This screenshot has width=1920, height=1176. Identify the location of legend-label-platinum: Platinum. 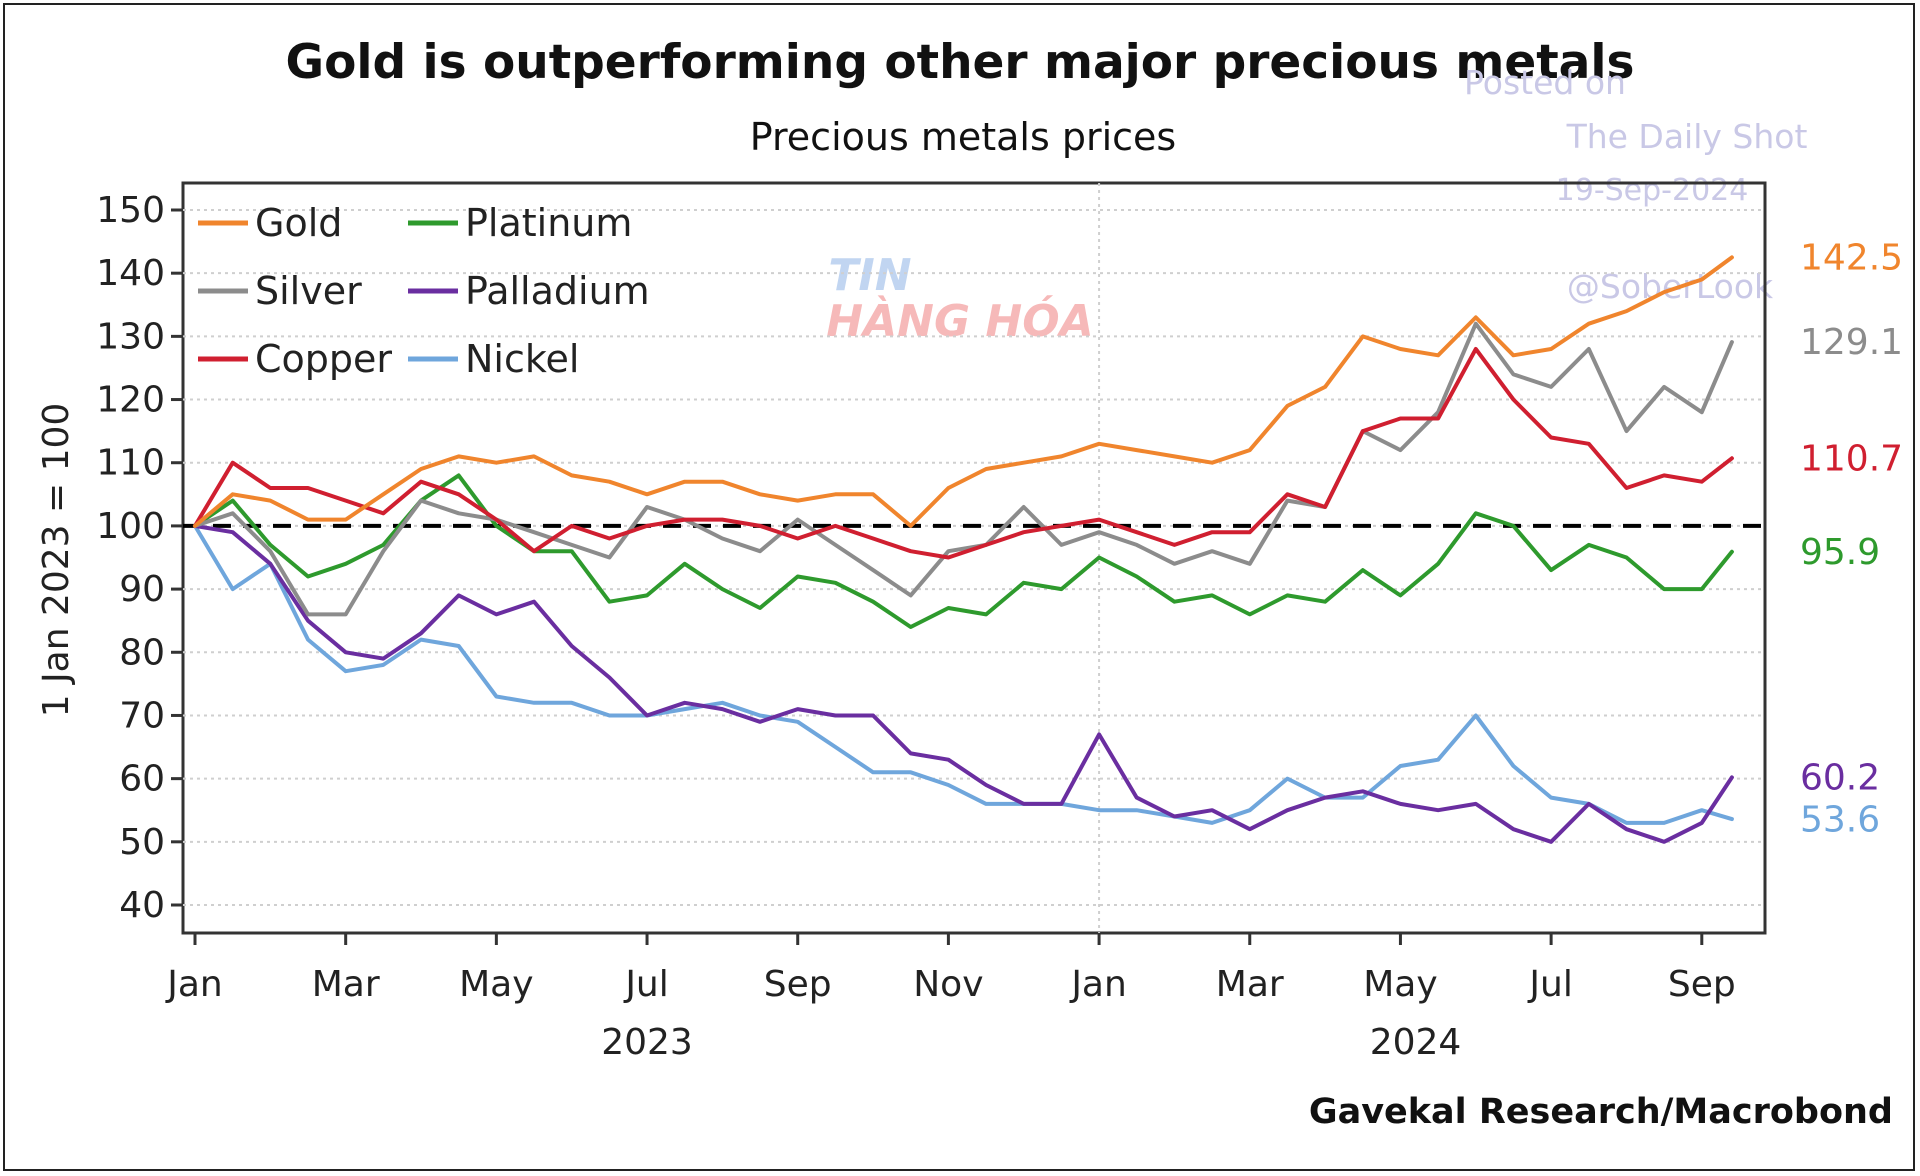
(548, 223).